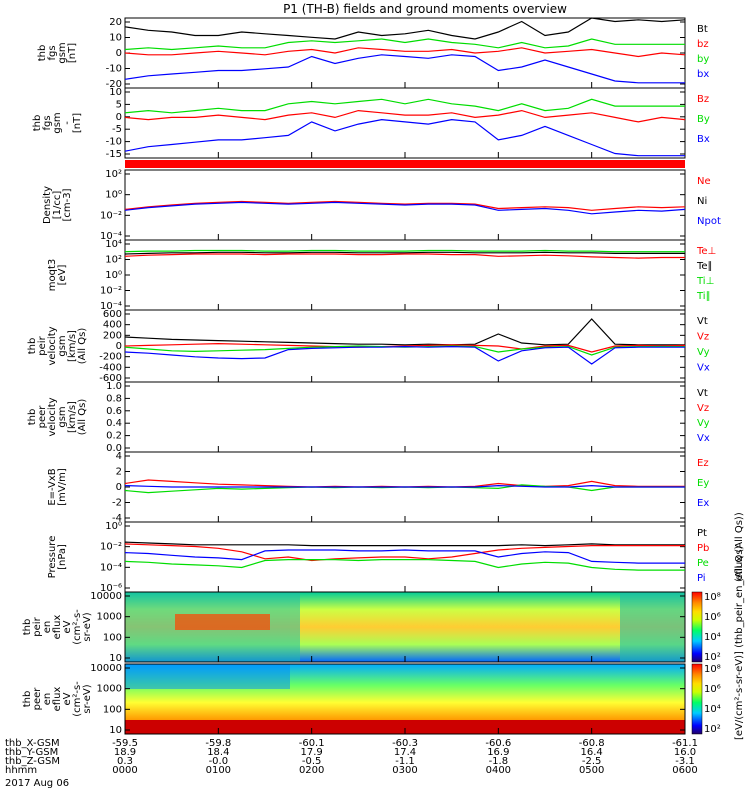 Image resolution: width=750 pixels, height=800 pixels. I want to click on series-vel-peir-Vx, so click(404, 355).